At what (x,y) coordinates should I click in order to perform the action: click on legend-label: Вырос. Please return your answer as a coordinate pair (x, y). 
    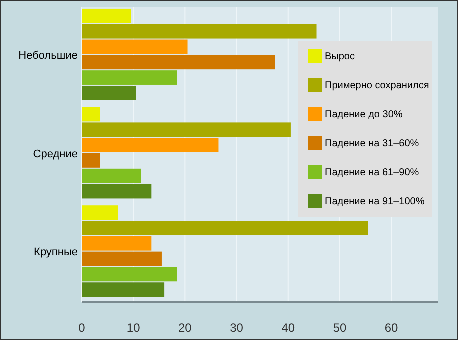
    Looking at the image, I should click on (340, 57).